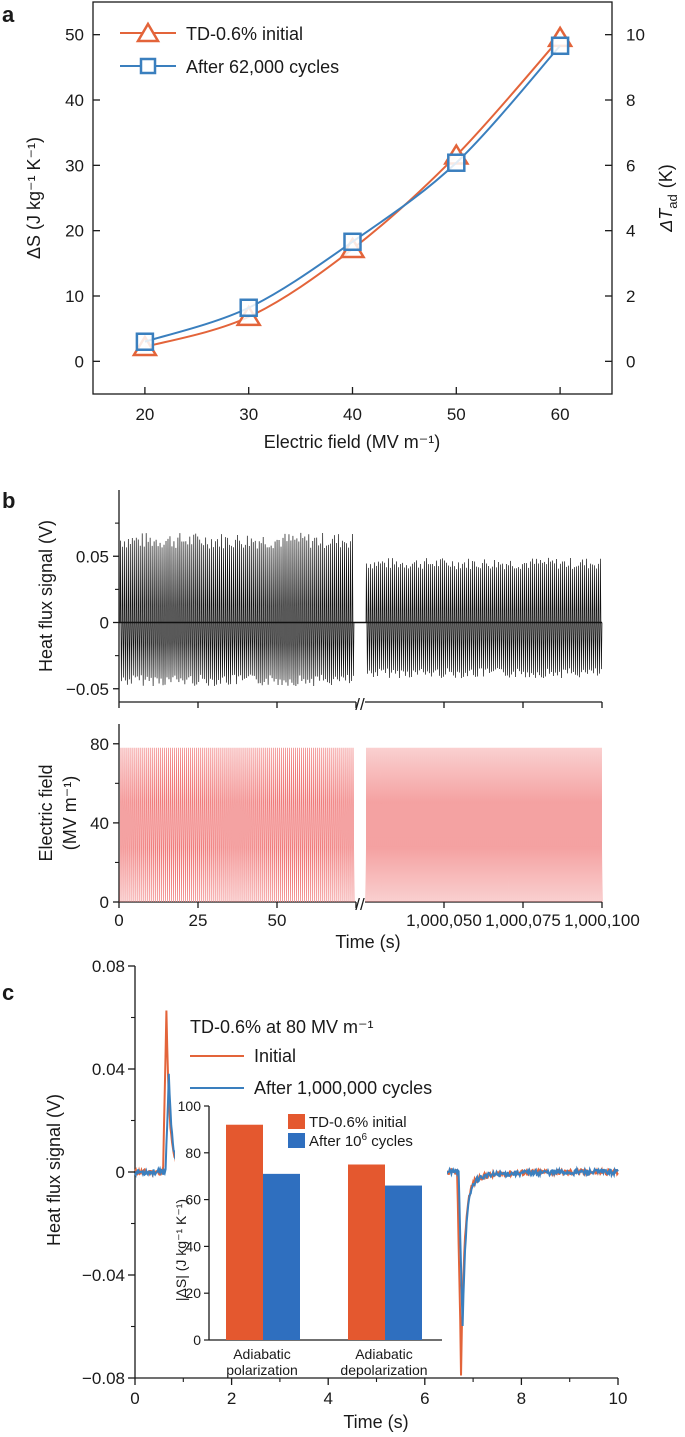 This screenshot has height=1437, width=685. I want to click on heat-flux-trace-group, so click(361, 609).